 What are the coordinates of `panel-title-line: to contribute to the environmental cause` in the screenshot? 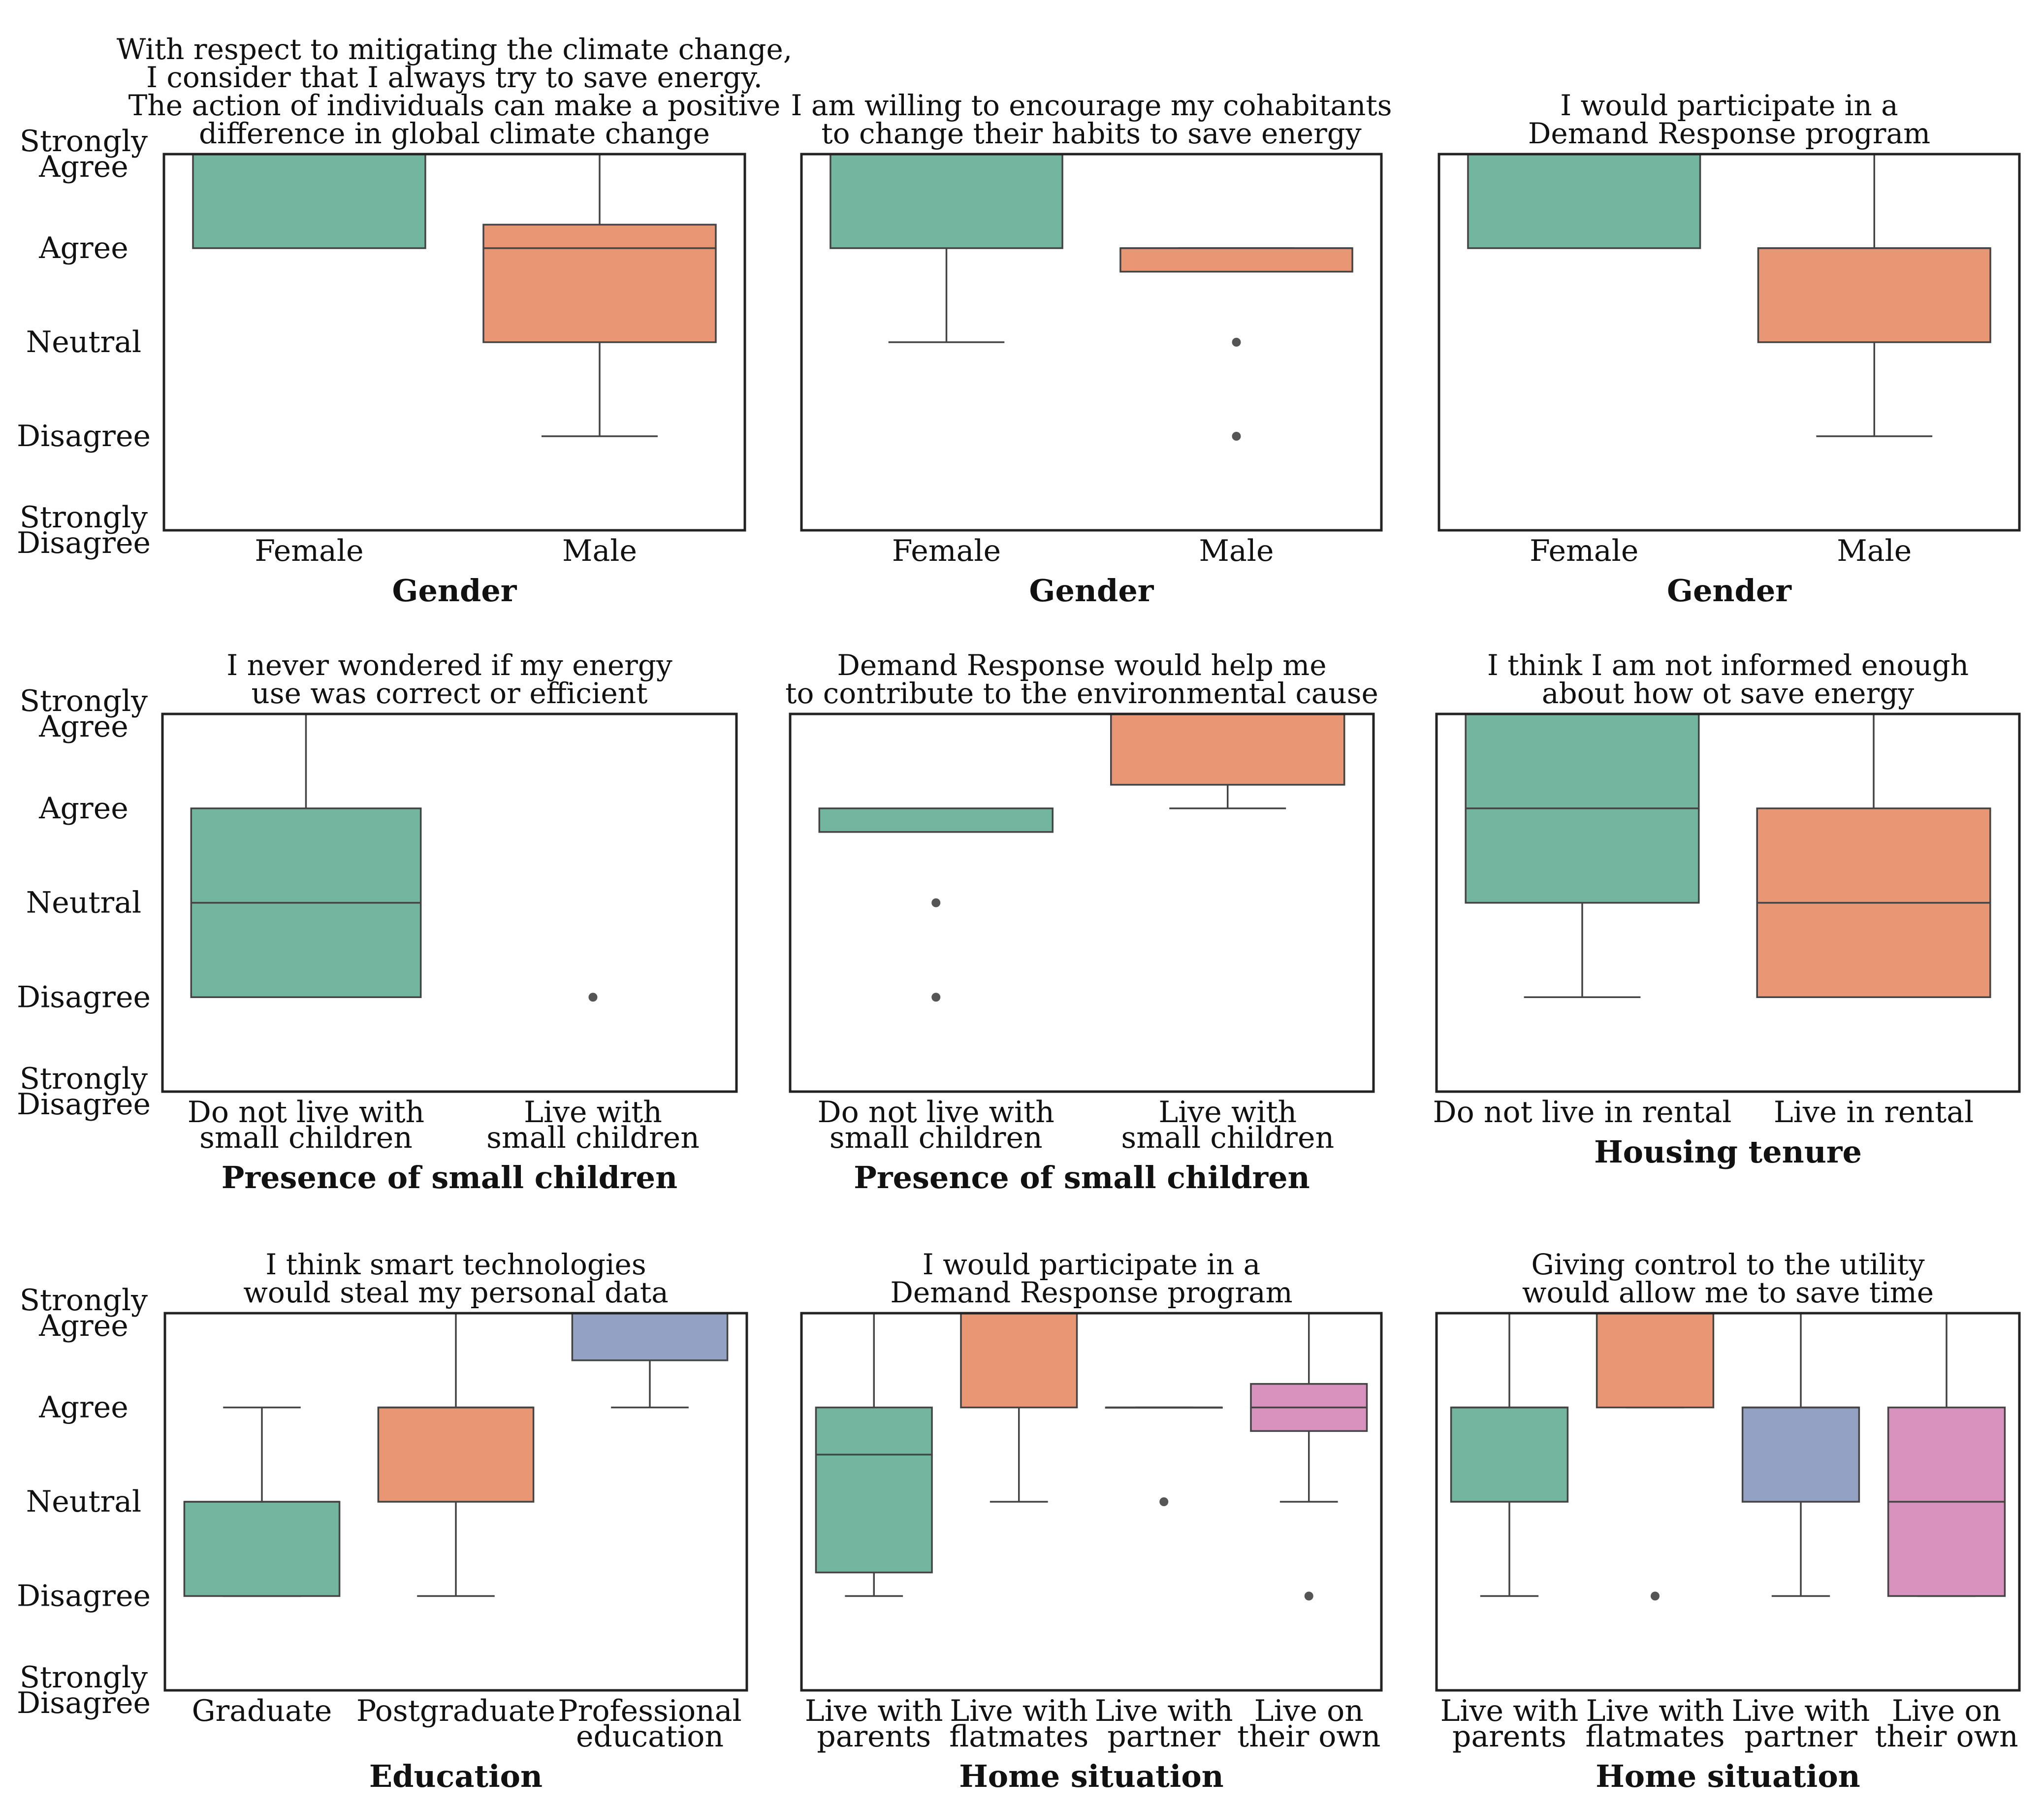 It's located at (1081, 693).